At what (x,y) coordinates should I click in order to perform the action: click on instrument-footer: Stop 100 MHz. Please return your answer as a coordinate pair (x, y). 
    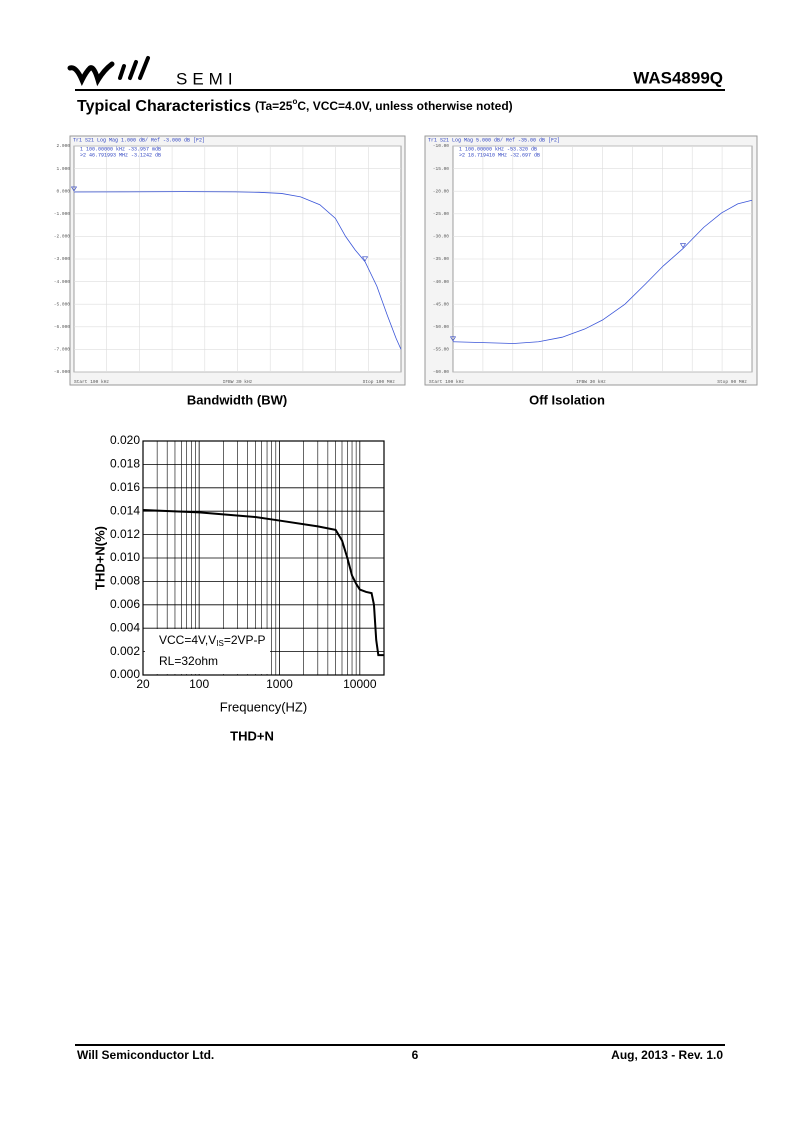
    Looking at the image, I should click on (379, 382).